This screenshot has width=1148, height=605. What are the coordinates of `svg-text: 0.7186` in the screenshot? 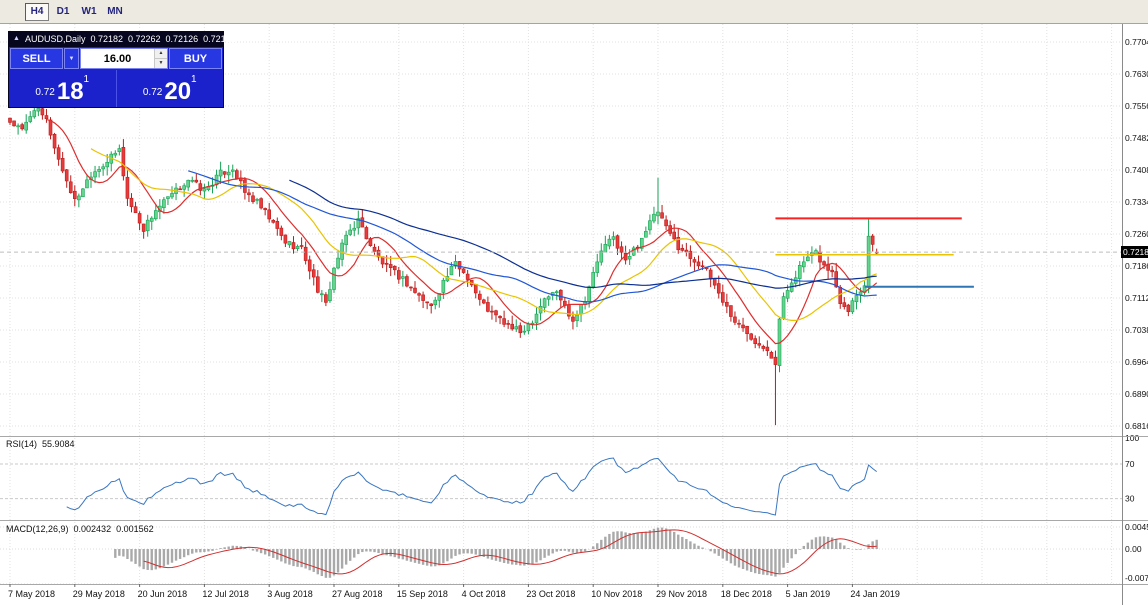 It's located at (1136, 266).